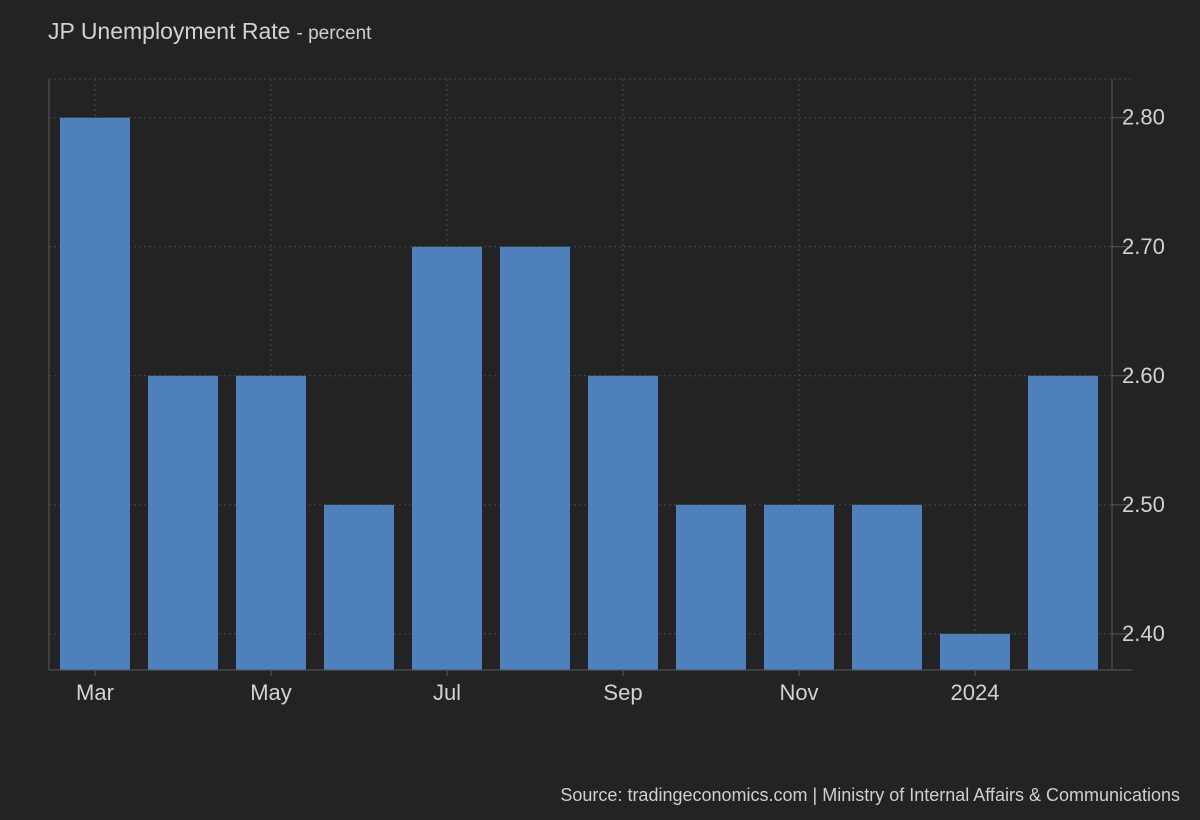 This screenshot has height=820, width=1200. I want to click on chart-title: JP Unemployment Rate - percent, so click(209, 31).